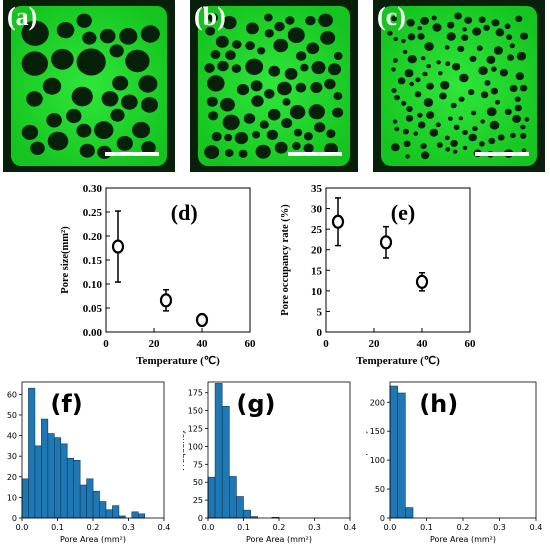 The width and height of the screenshot is (550, 551). I want to click on y-tick-label: 0.15, so click(93, 261).